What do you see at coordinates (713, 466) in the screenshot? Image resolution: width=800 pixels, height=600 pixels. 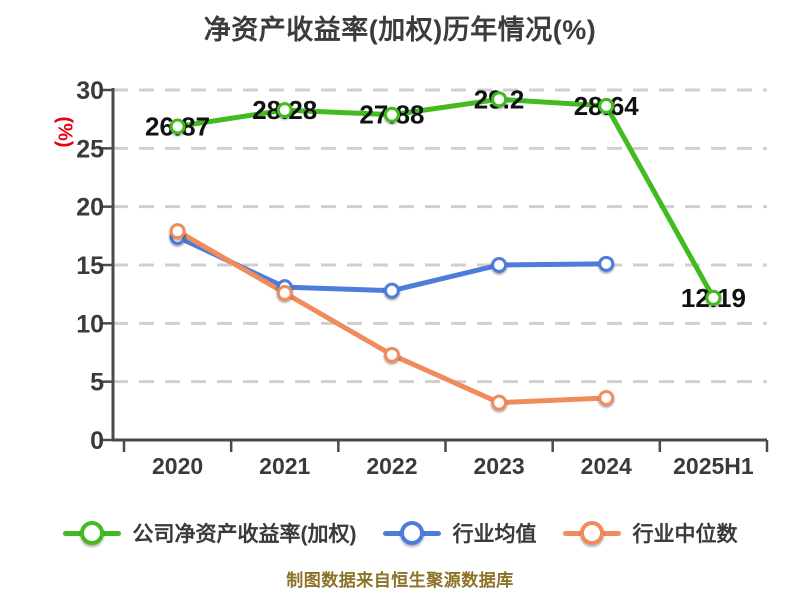 I see `x-tick-label: 2025H1` at bounding box center [713, 466].